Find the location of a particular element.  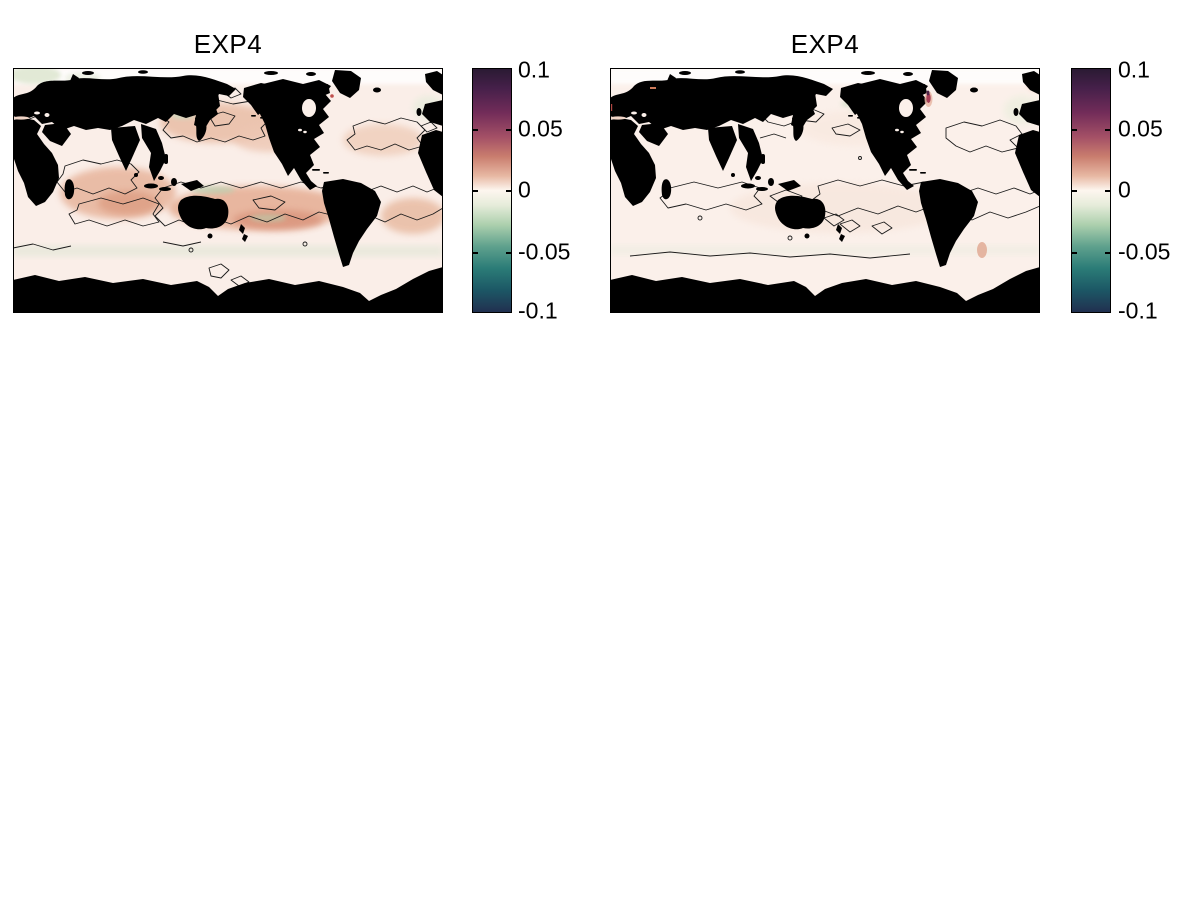

colorbar-left is located at coordinates (492, 190).